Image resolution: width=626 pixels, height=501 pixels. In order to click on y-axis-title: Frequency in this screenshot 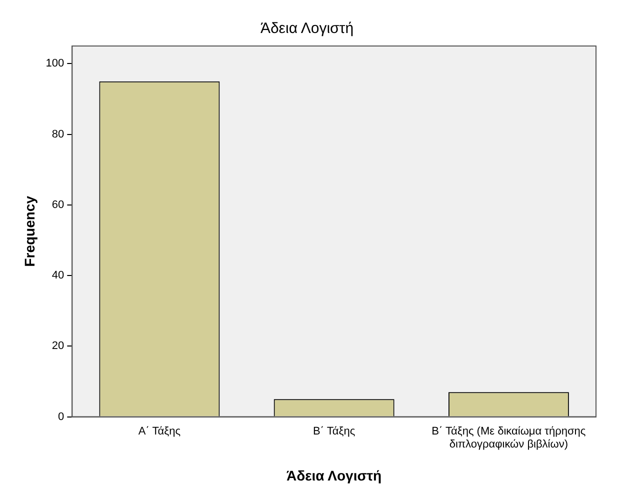, I will do `click(29, 231)`.